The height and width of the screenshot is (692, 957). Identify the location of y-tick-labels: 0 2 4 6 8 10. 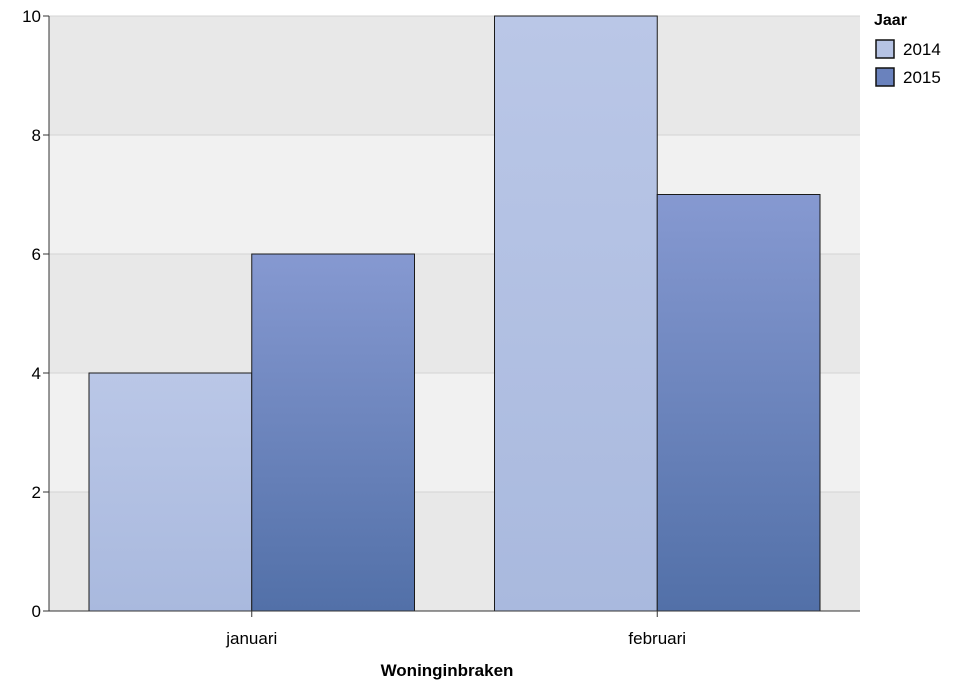
(31, 314).